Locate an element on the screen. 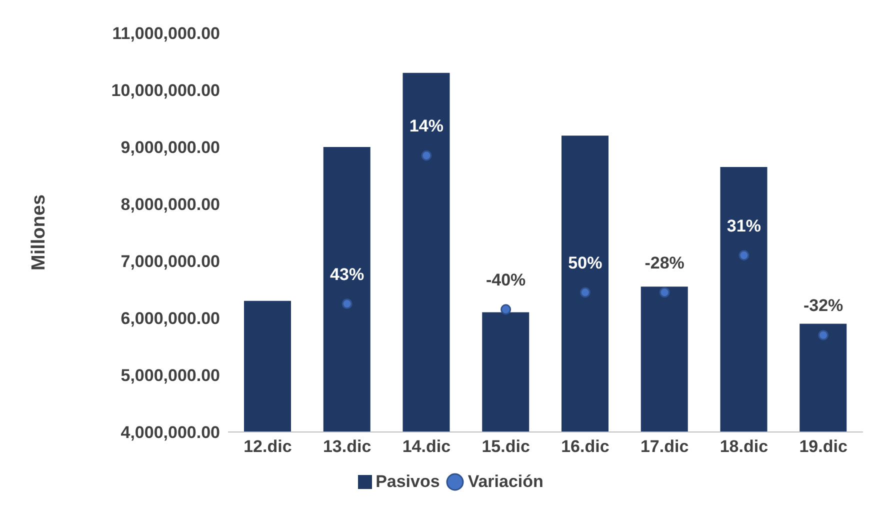 Image resolution: width=881 pixels, height=510 pixels. x-tick-label: 15.dic is located at coordinates (506, 446).